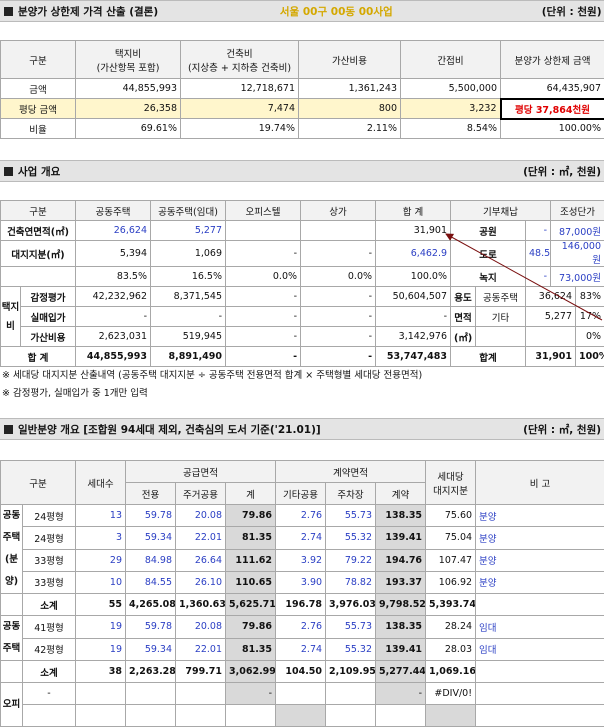 This screenshot has width=604, height=727. I want to click on cell: 기타, so click(501, 317).